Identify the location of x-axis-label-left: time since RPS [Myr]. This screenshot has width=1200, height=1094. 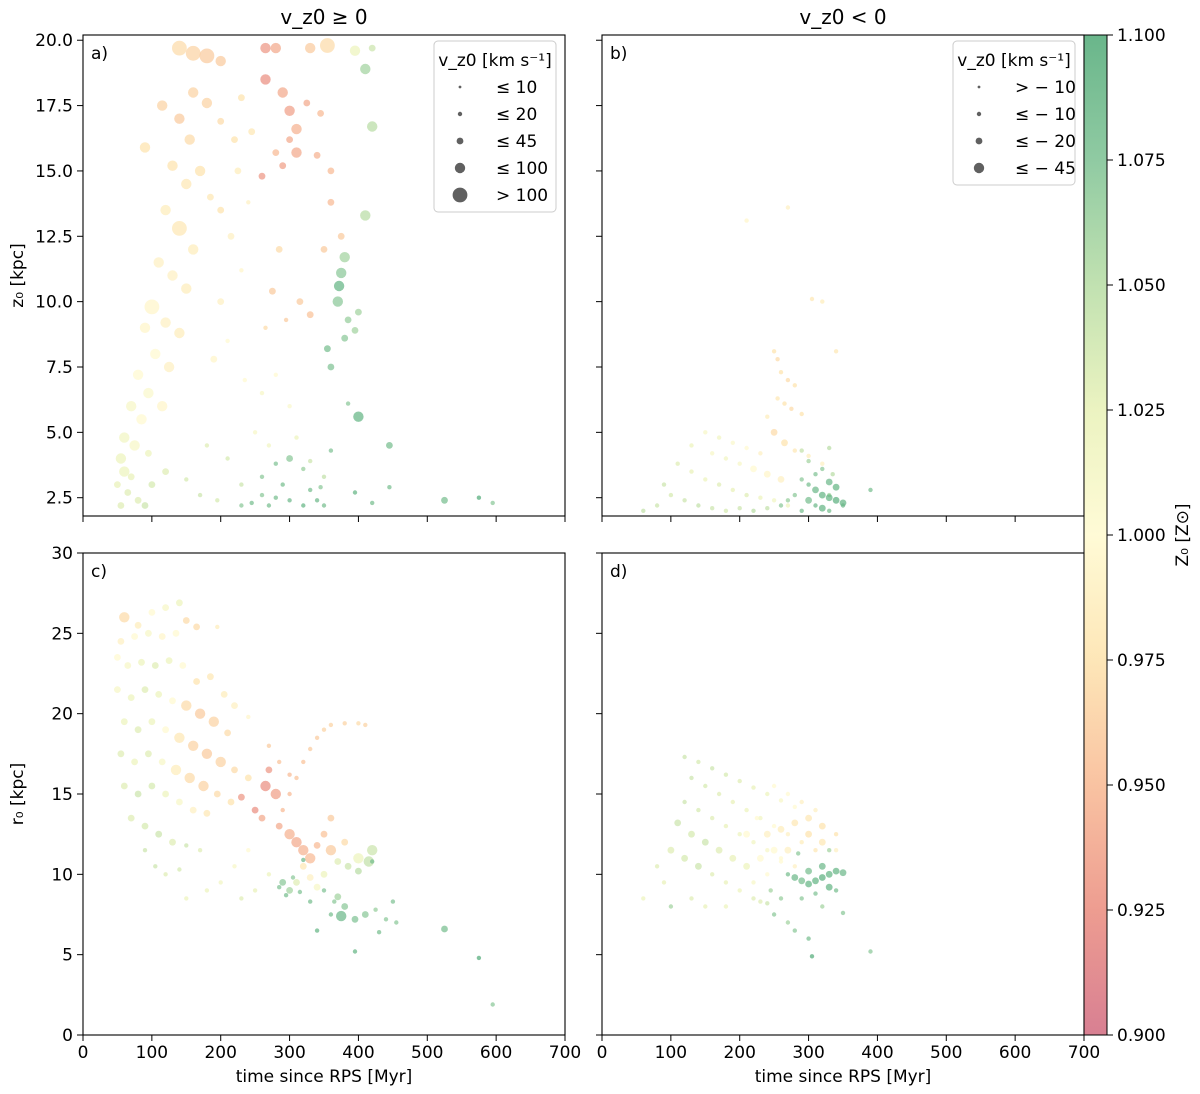
(324, 1077).